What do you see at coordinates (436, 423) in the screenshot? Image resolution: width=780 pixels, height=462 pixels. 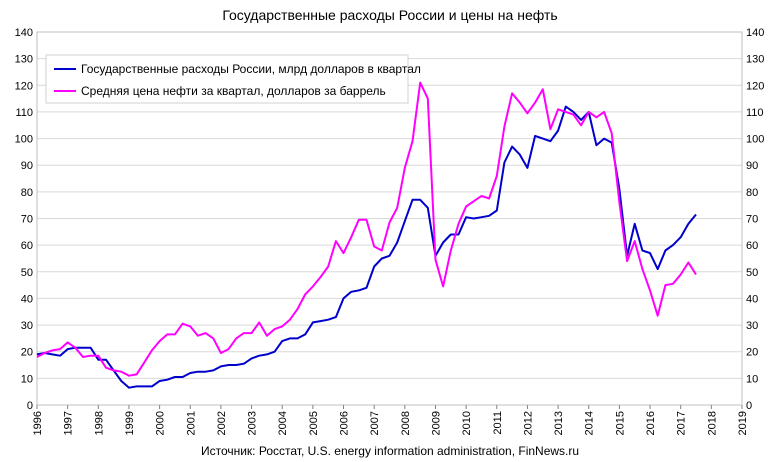 I see `x-tick-label: 2009` at bounding box center [436, 423].